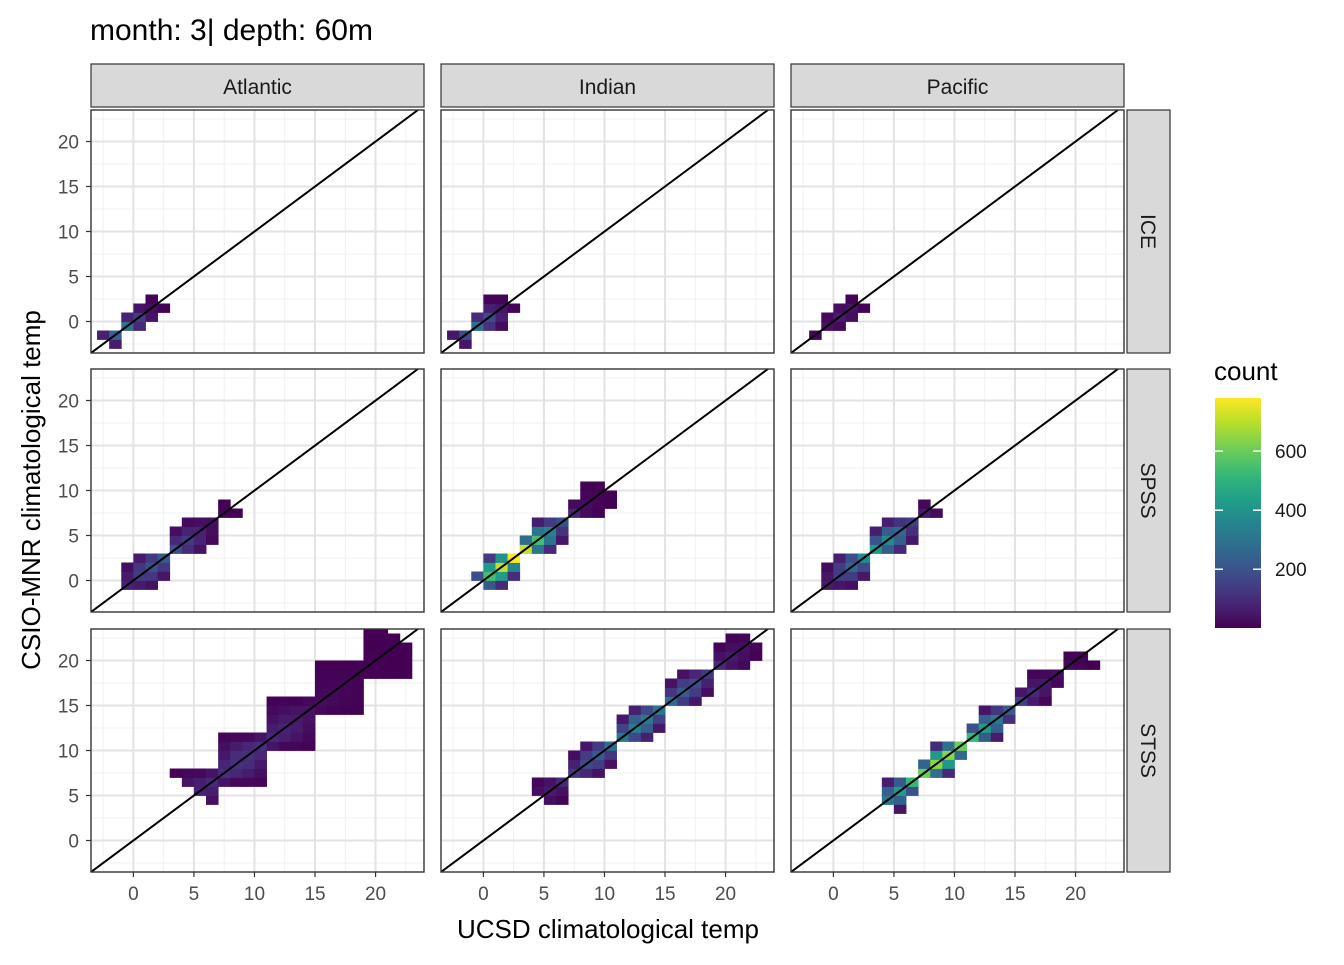 This screenshot has height=965, width=1344. Describe the element at coordinates (68, 492) in the screenshot. I see `y-tick-label: 10` at that location.